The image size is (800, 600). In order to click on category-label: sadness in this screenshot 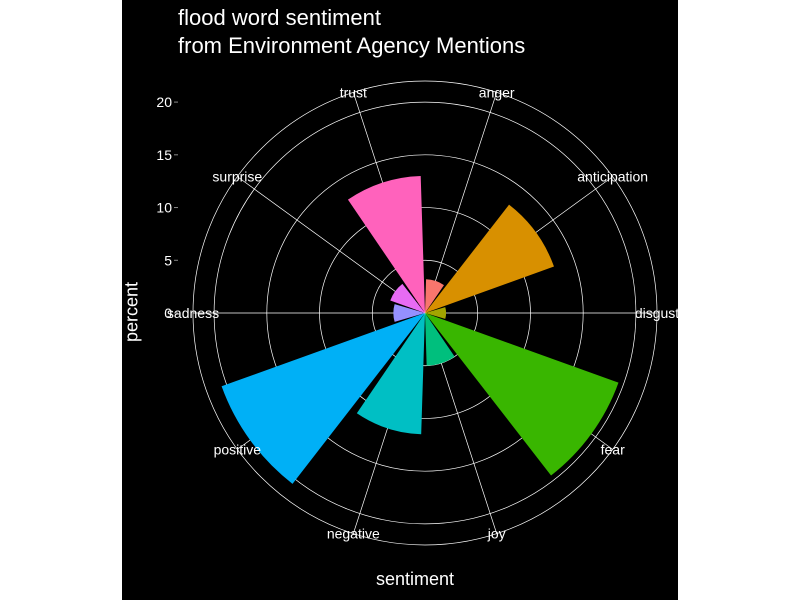, I will do `click(193, 313)`.